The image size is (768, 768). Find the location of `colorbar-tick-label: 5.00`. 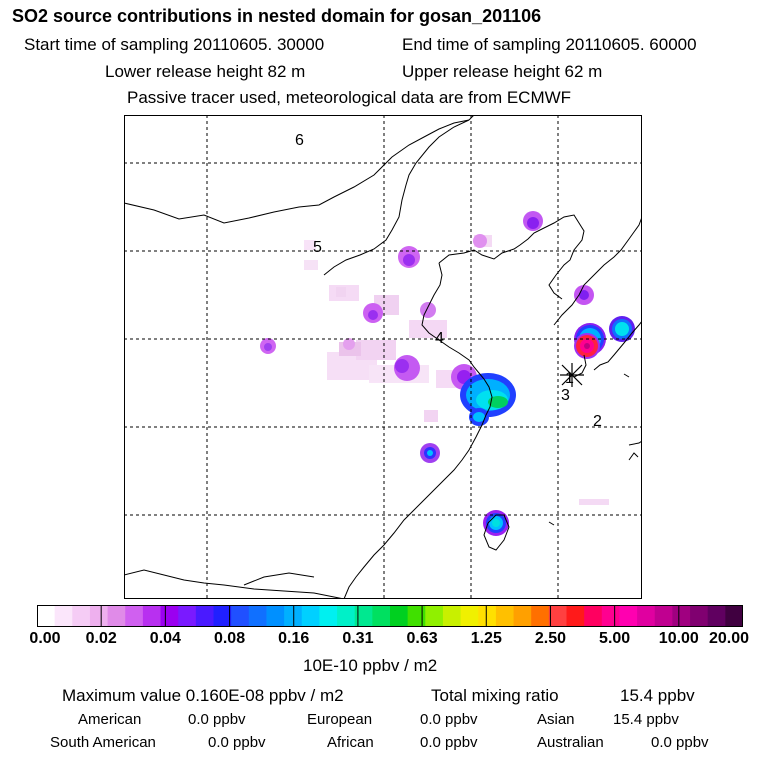

colorbar-tick-label: 5.00 is located at coordinates (615, 638).